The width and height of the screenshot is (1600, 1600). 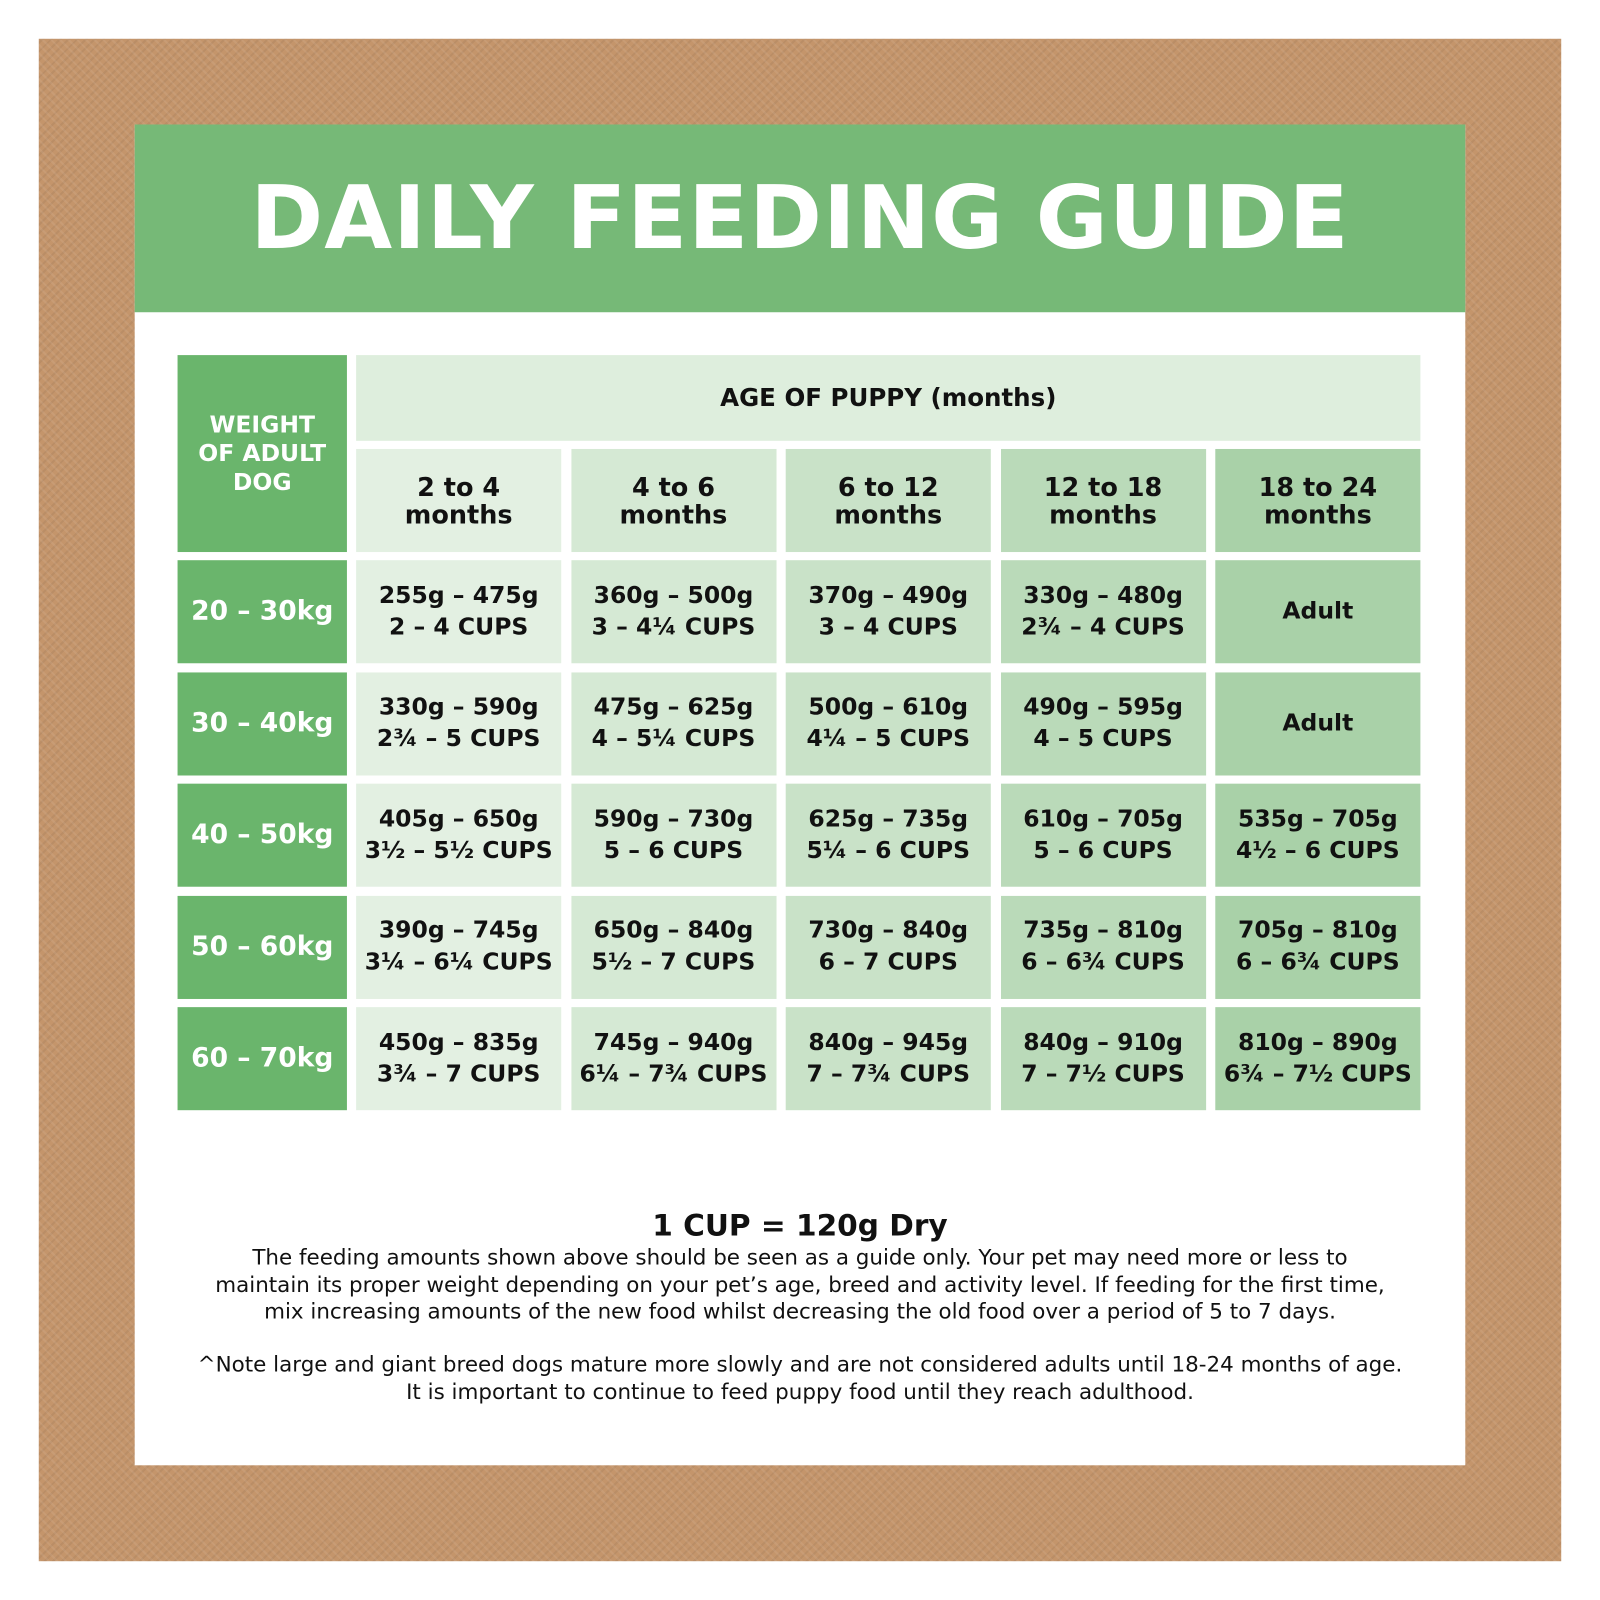 I want to click on column-header-line: 18 to 24, so click(x=1318, y=486).